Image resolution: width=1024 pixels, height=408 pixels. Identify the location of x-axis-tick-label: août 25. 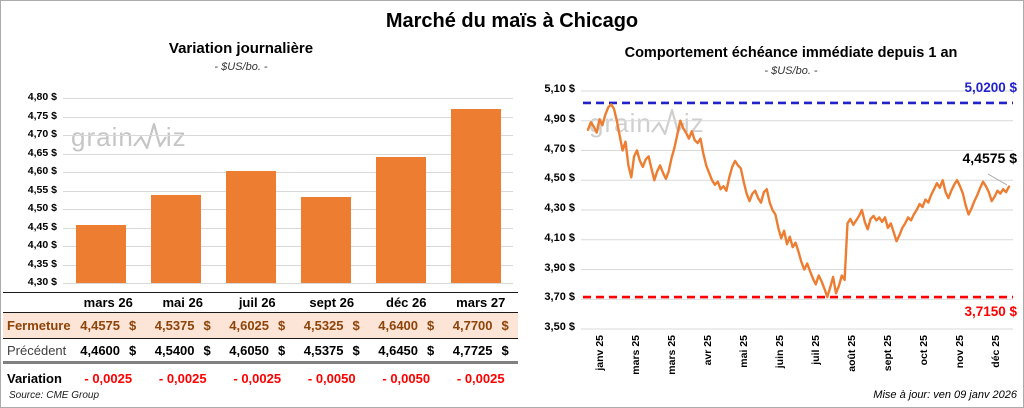
(852, 353).